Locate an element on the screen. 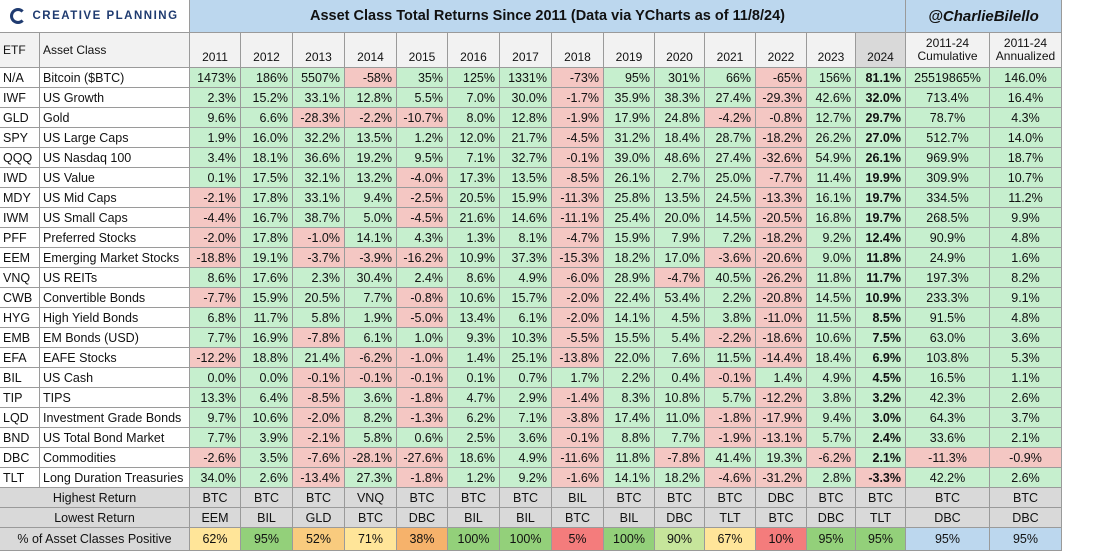 The width and height of the screenshot is (1096, 551). return-cell: -4.7% is located at coordinates (680, 278).